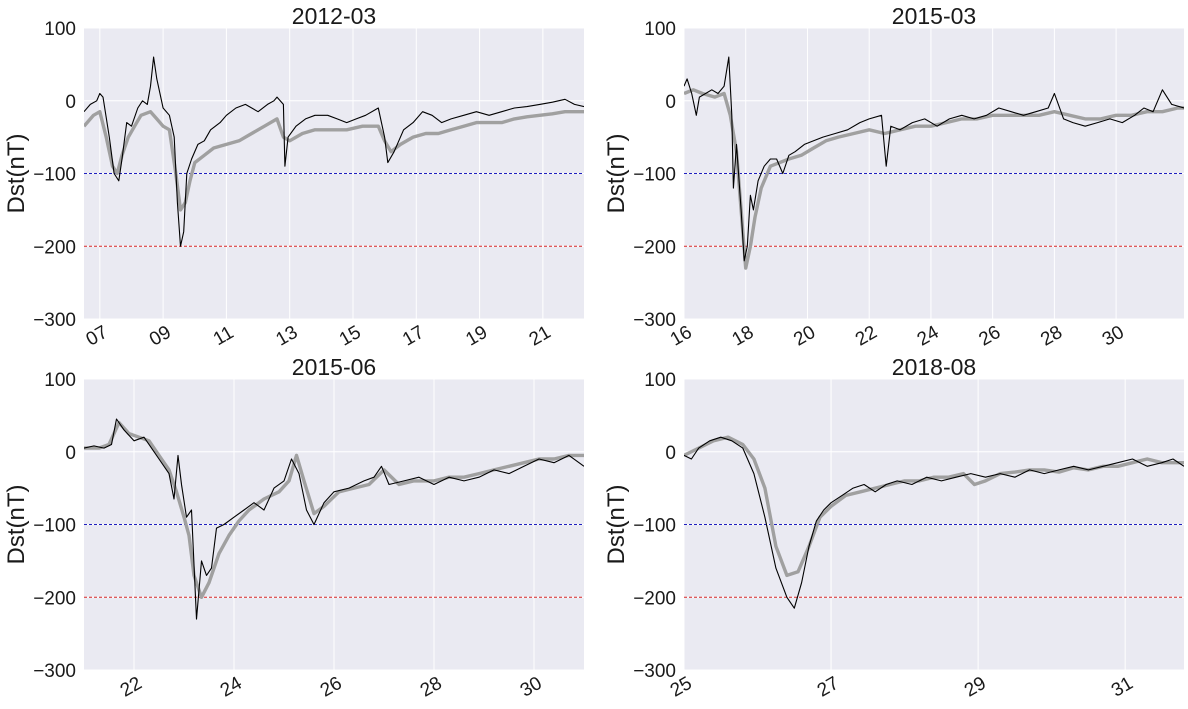 The height and width of the screenshot is (709, 1188). I want to click on x-tick-label: 13, so click(287, 336).